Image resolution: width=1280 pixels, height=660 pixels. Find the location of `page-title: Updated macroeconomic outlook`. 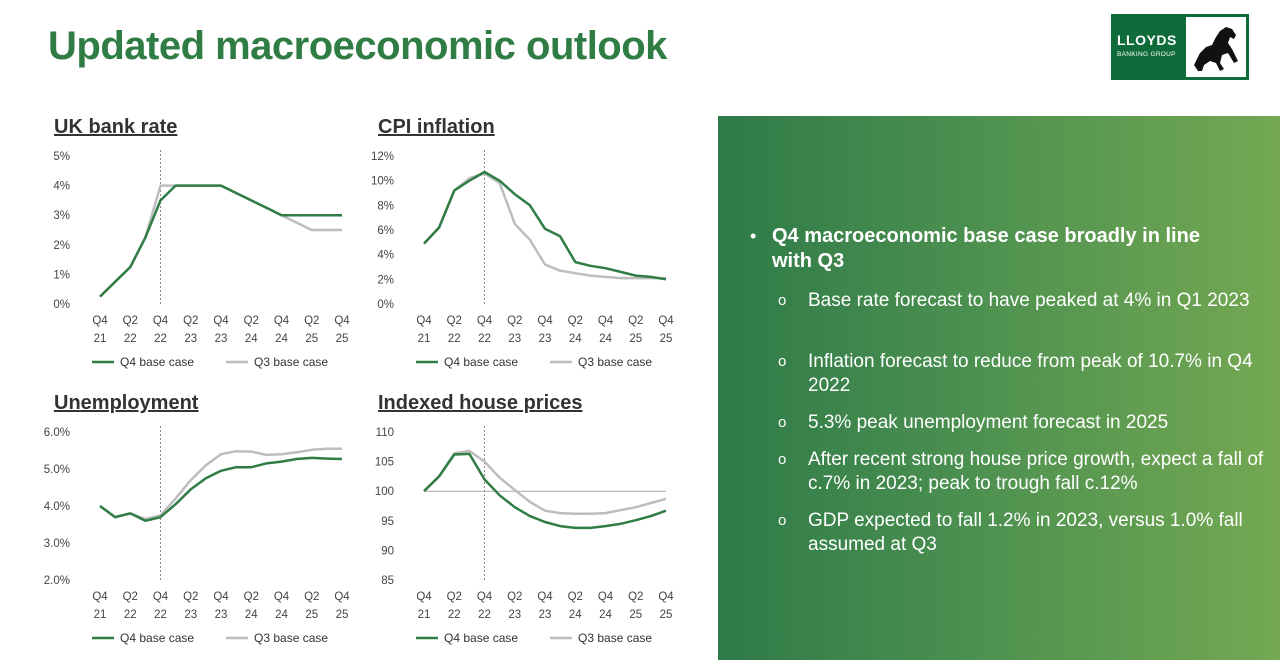

page-title: Updated macroeconomic outlook is located at coordinates (357, 46).